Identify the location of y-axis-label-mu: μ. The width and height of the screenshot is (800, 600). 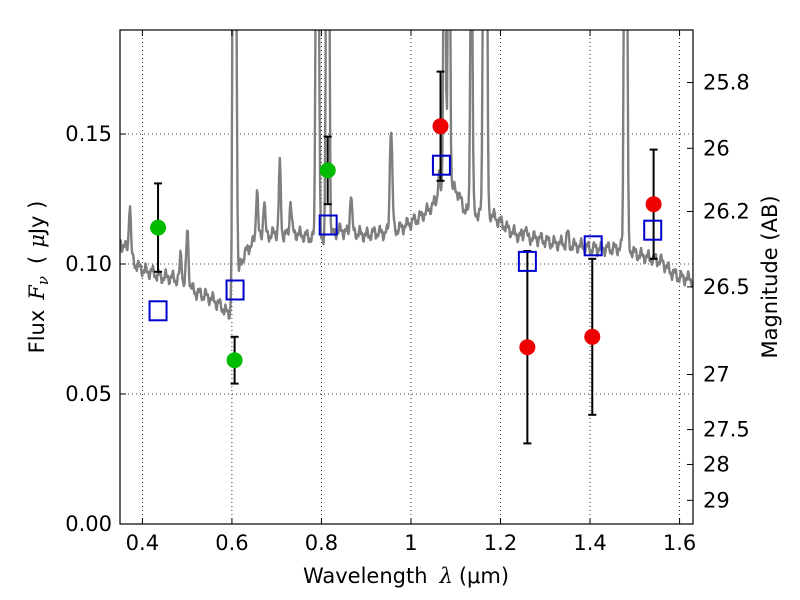
(37, 241).